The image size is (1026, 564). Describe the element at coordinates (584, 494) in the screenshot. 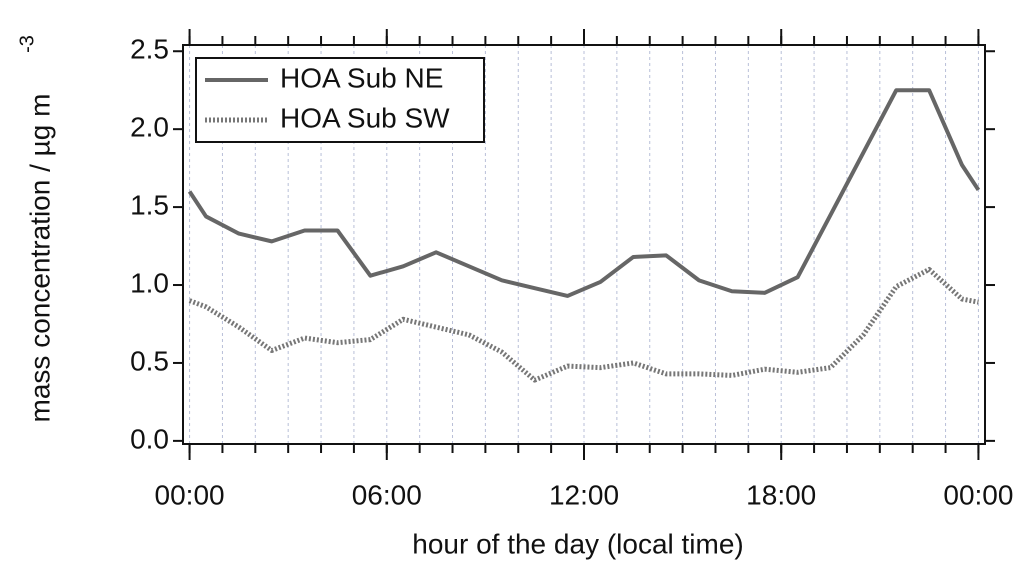

I see `x-tick-label: 12:00` at that location.